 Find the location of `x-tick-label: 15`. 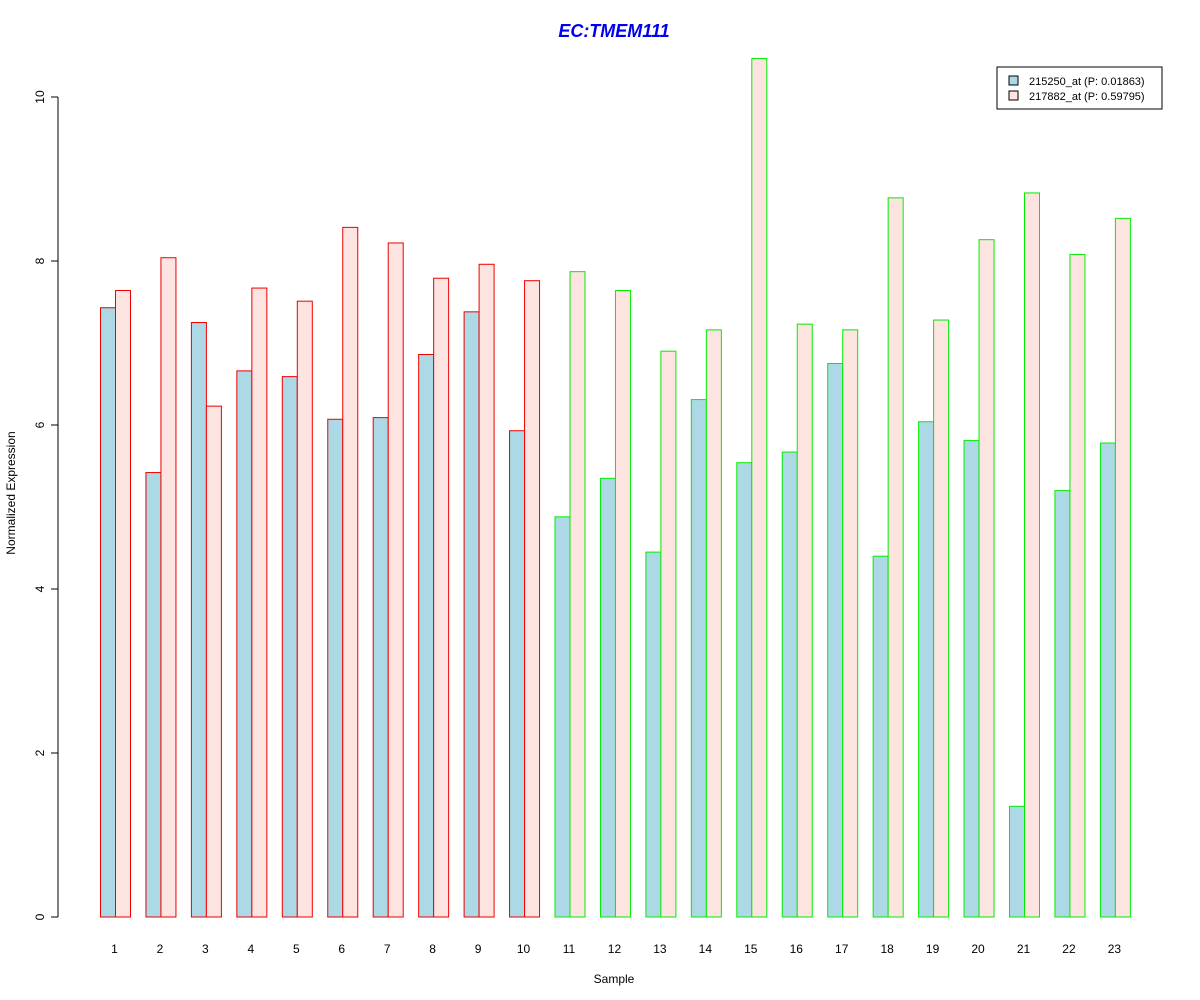

x-tick-label: 15 is located at coordinates (751, 949).